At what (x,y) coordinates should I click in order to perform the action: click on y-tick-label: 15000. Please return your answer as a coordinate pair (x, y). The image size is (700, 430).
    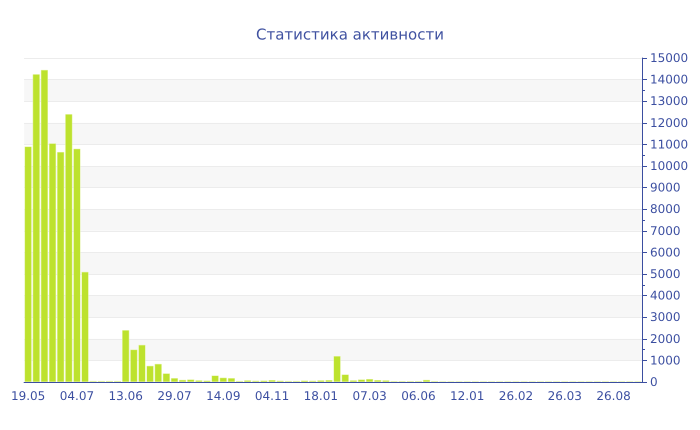
    Looking at the image, I should click on (669, 58).